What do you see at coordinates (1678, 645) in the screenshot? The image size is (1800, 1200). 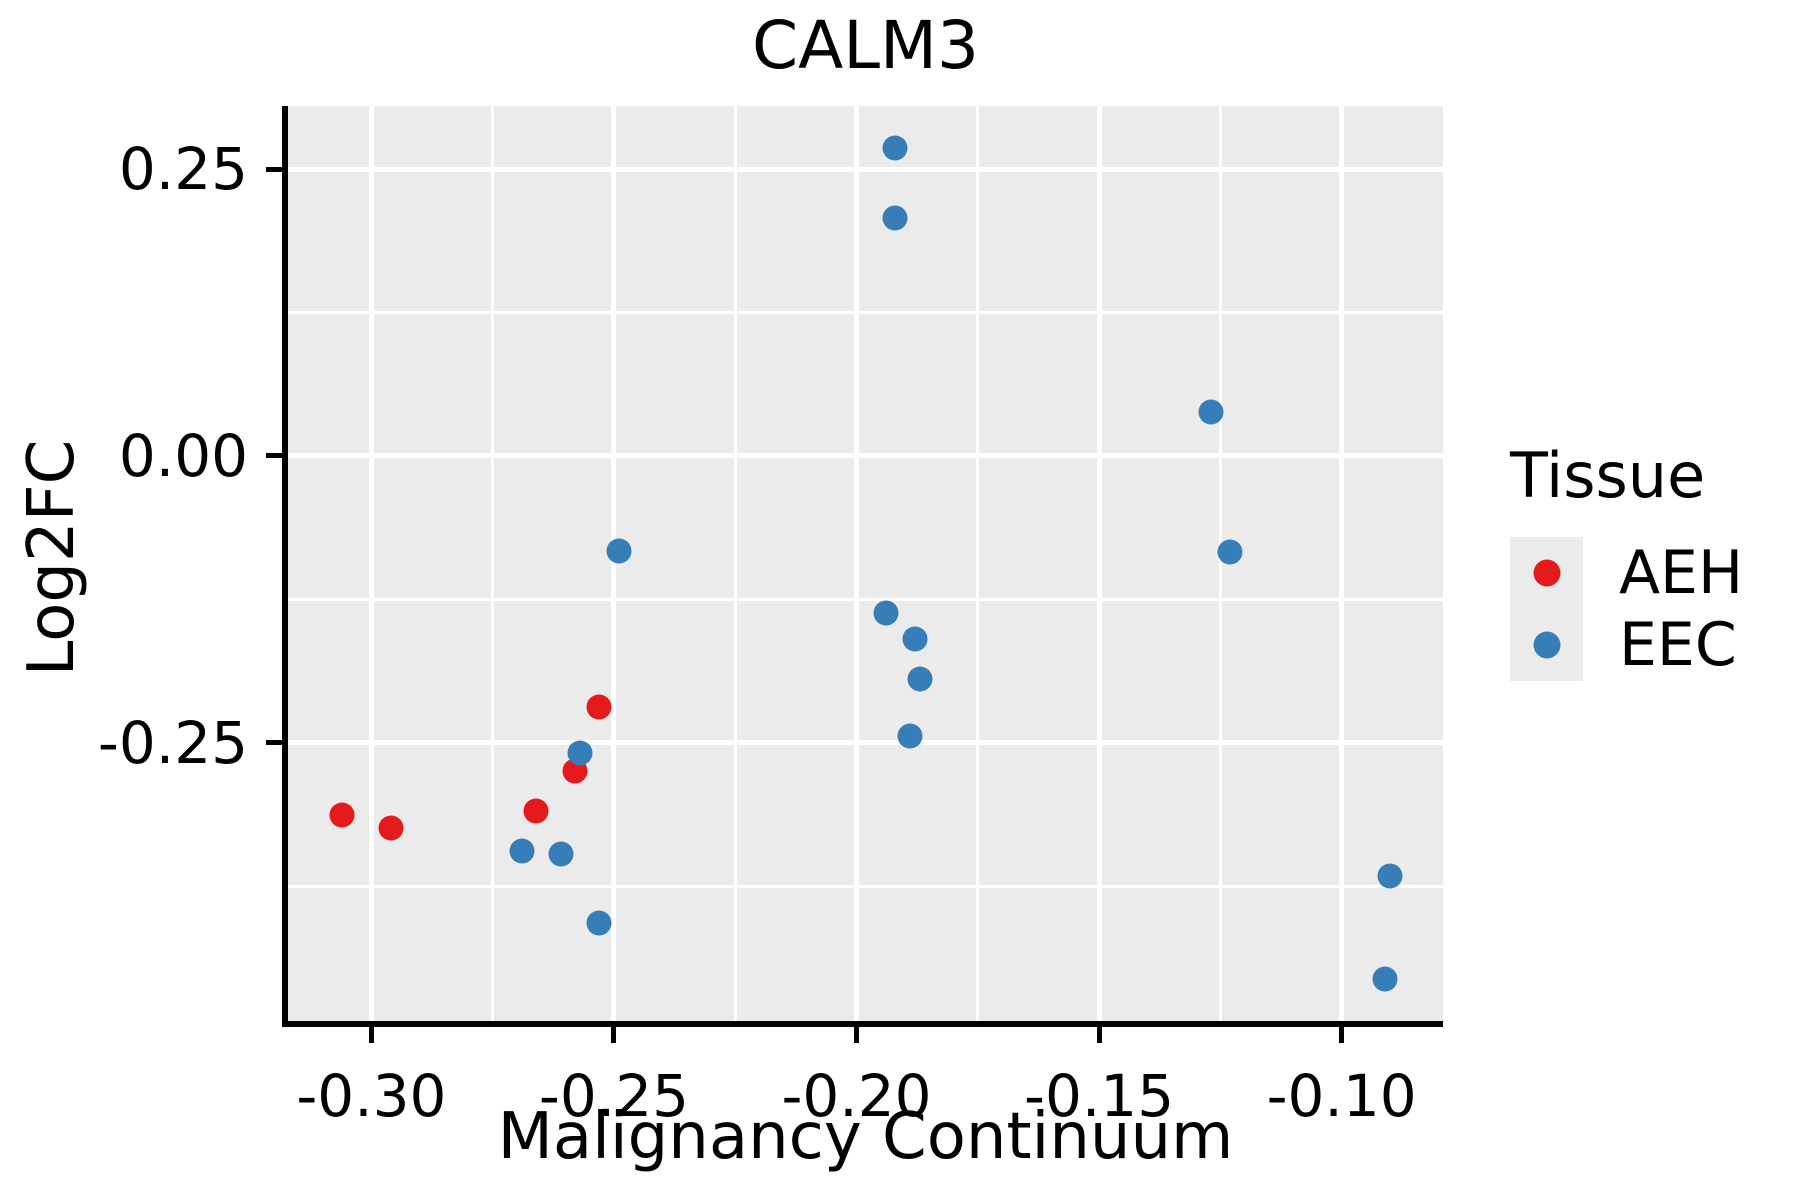 I see `legend-item-label: EEC` at bounding box center [1678, 645].